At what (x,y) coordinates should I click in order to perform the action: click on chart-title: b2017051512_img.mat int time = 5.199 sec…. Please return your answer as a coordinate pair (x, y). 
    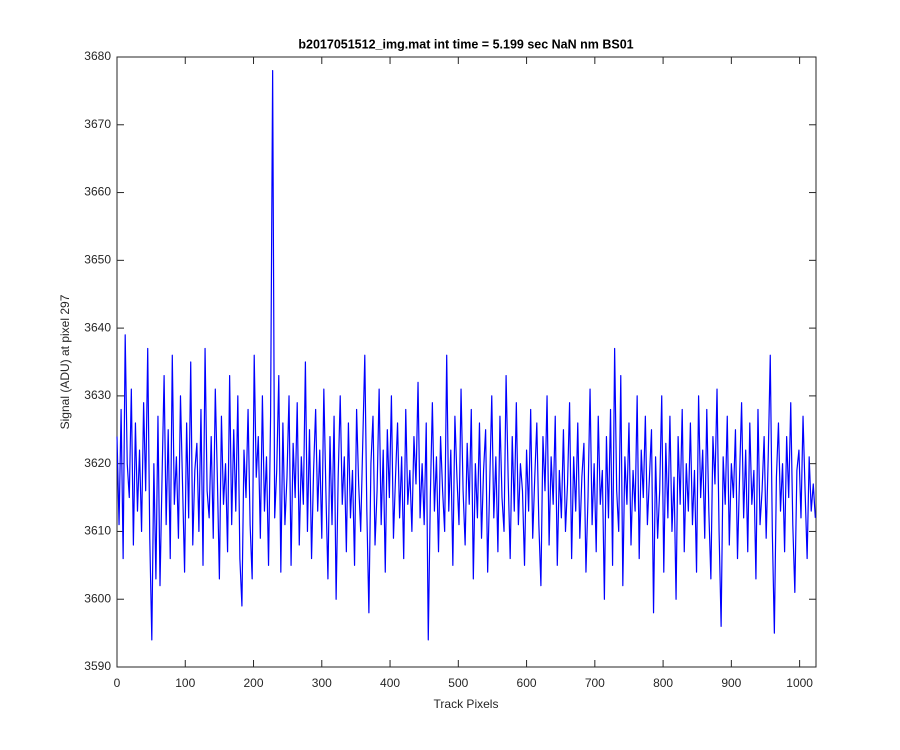
    Looking at the image, I should click on (465, 44).